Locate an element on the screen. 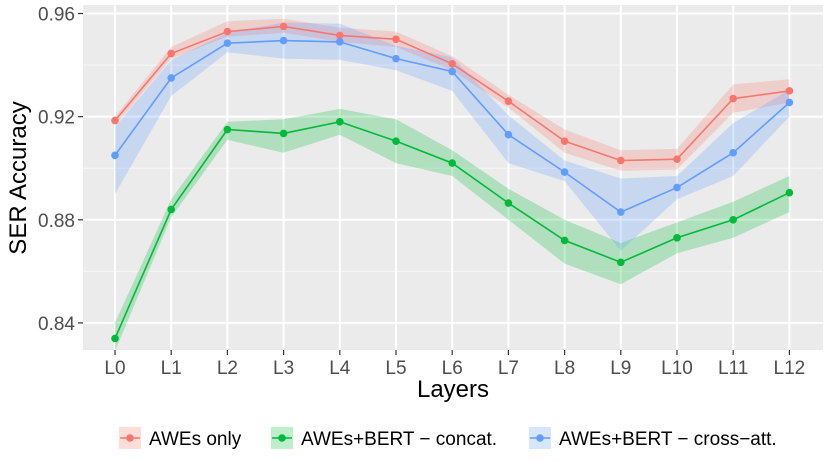 This screenshot has height=461, width=830. x-tick-label: L8 is located at coordinates (564, 368).